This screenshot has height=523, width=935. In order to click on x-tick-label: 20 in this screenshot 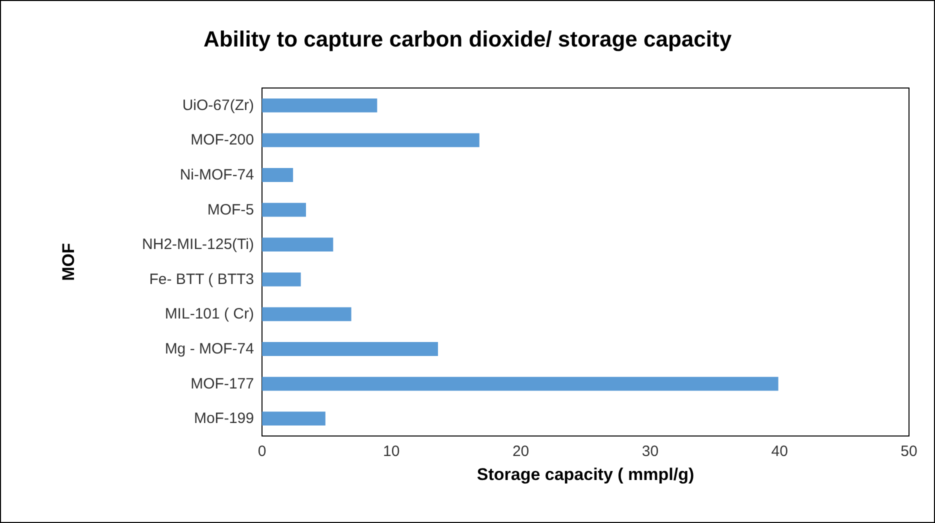, I will do `click(521, 451)`.